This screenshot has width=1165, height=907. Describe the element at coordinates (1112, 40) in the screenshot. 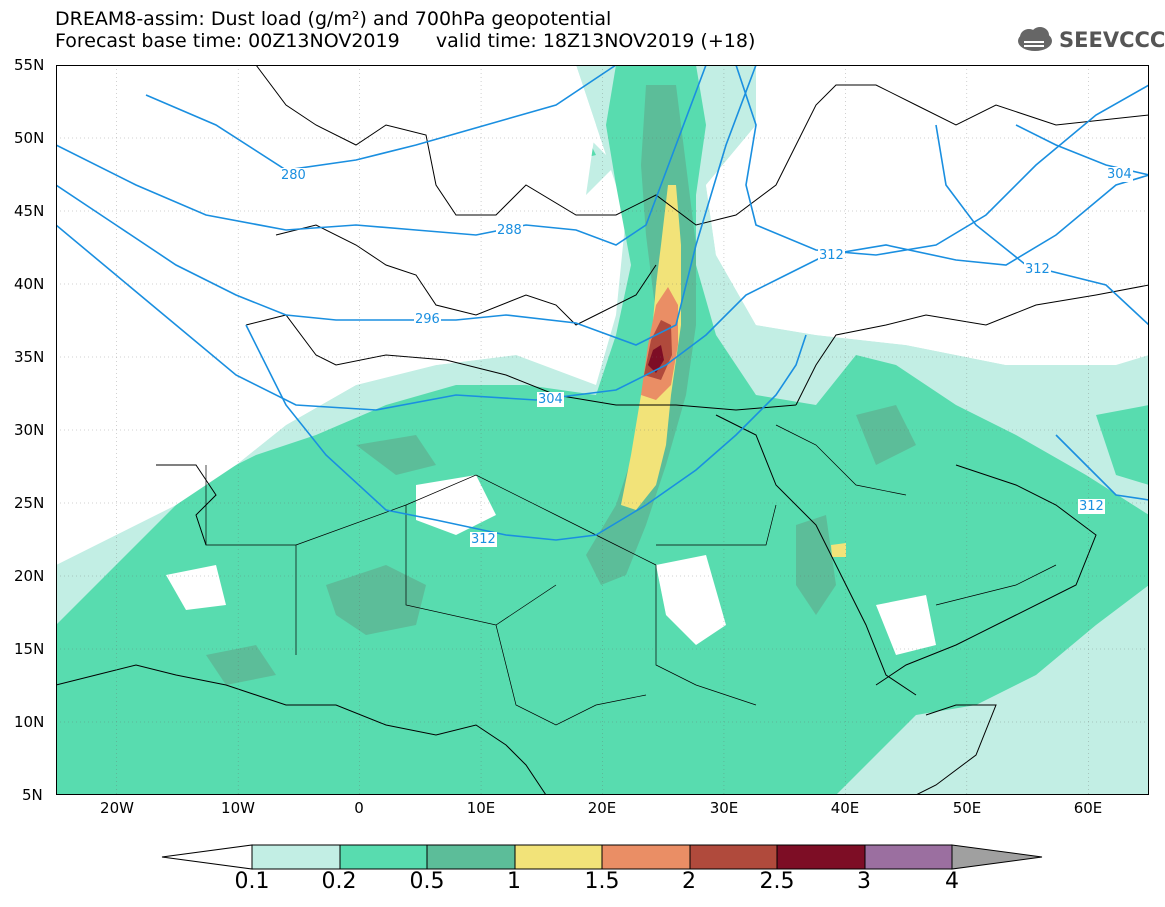

I see `logo-text: SEEVCCC` at that location.